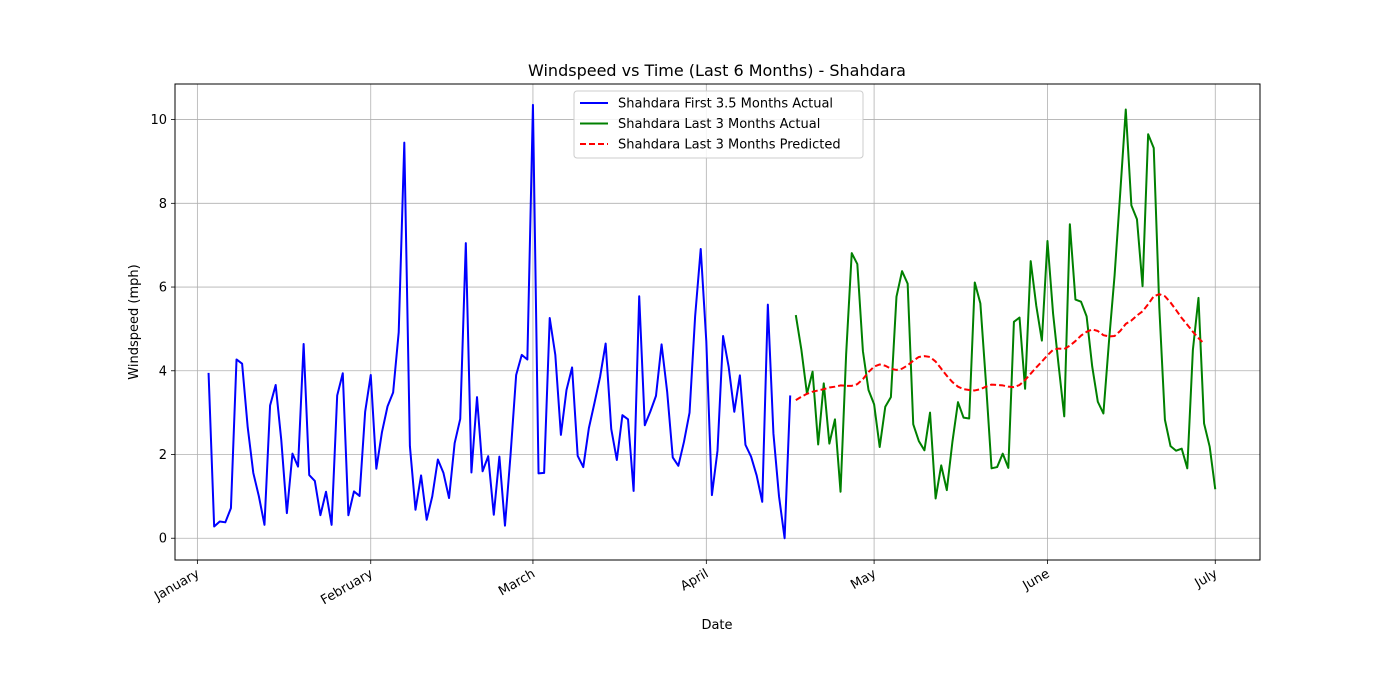  Describe the element at coordinates (716, 625) in the screenshot. I see `x-axis-label: Date` at that location.